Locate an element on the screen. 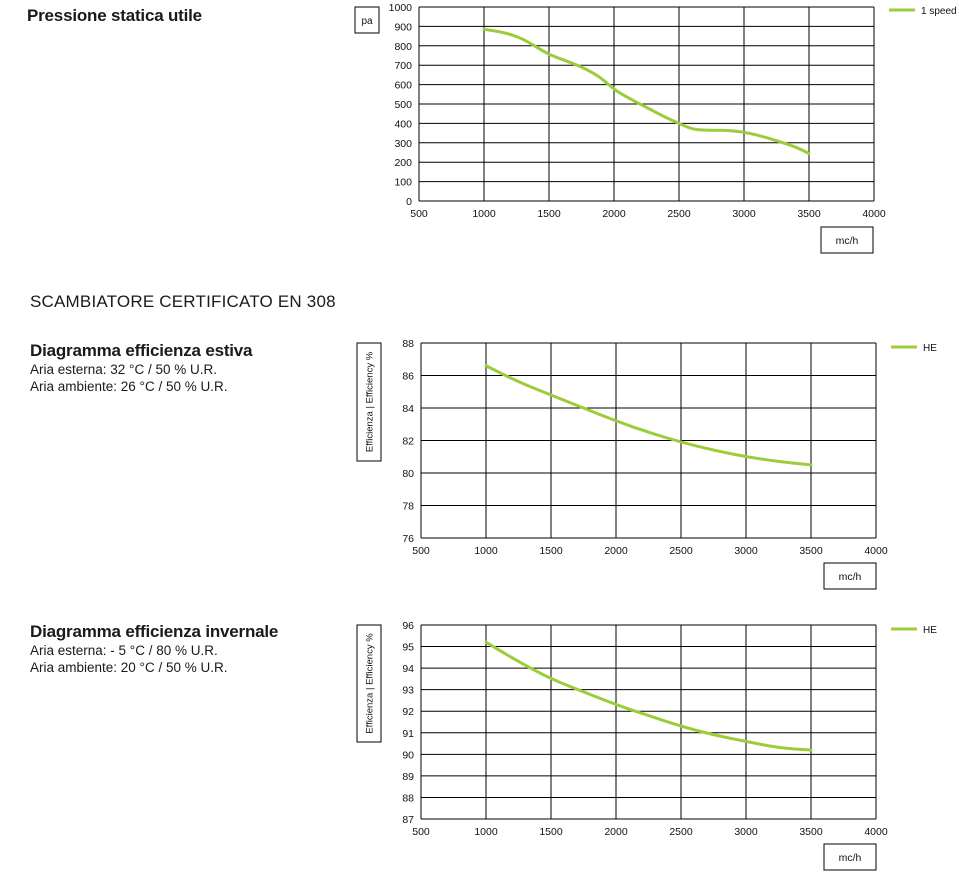 This screenshot has width=959, height=878. y-tick-label: 100 is located at coordinates (403, 183).